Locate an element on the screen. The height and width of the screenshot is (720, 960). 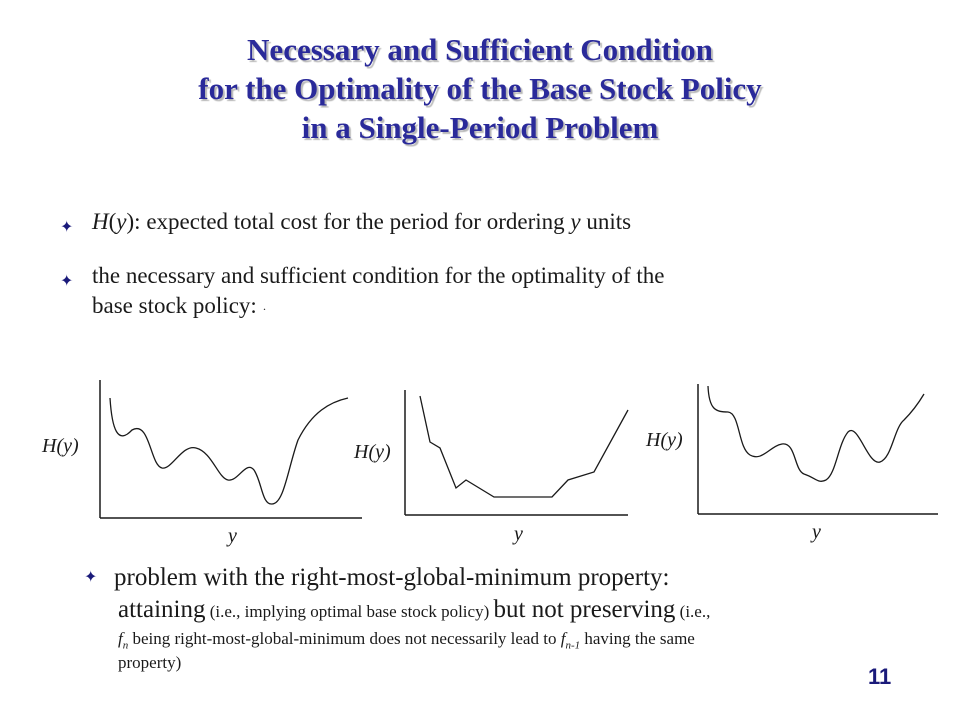
y-variable: y is located at coordinates (121, 221).